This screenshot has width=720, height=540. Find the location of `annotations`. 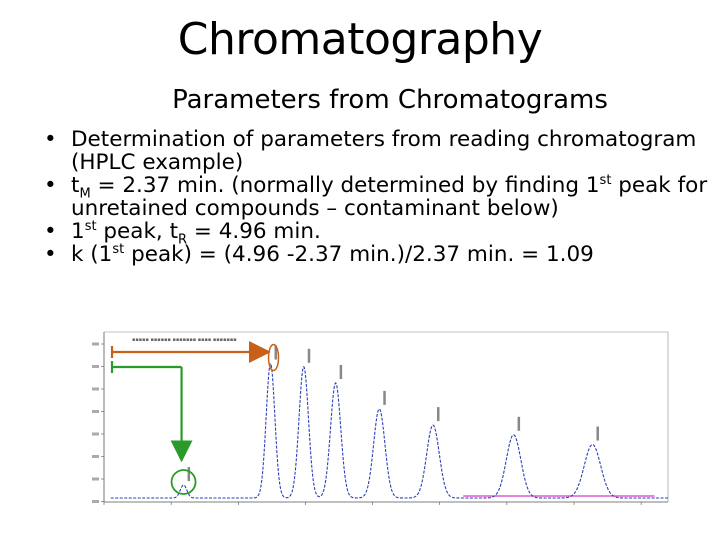

annotations is located at coordinates (195, 418).